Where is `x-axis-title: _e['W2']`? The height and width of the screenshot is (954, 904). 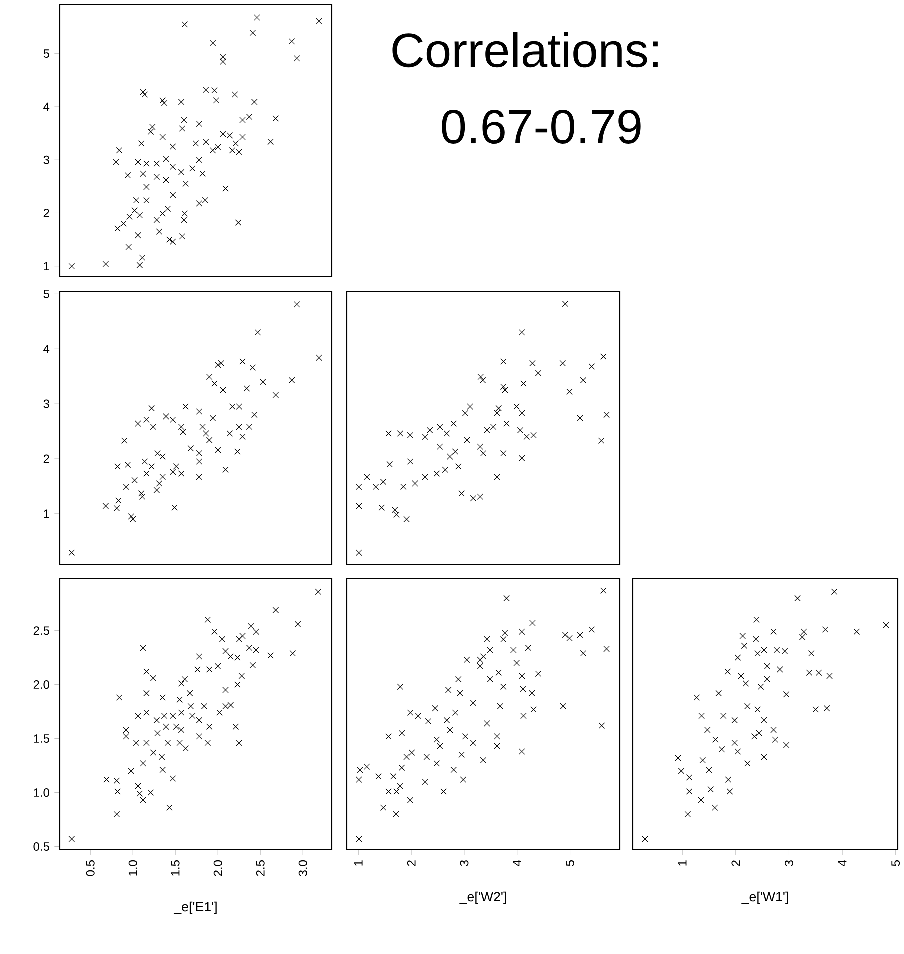 x-axis-title: _e['W2'] is located at coordinates (483, 898).